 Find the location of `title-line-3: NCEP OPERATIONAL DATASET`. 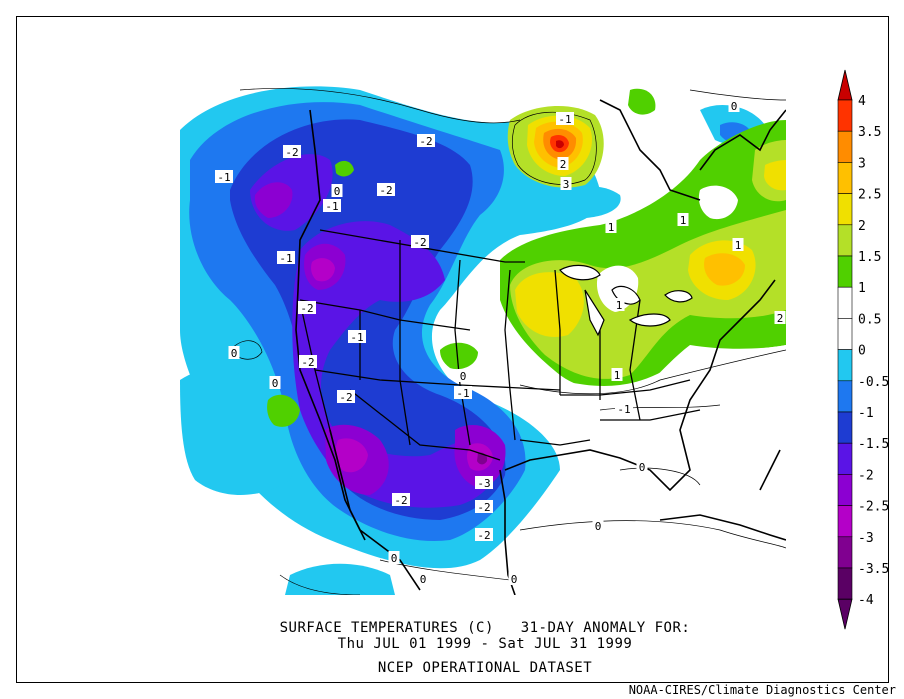

title-line-3: NCEP OPERATIONAL DATASET is located at coordinates (485, 668).